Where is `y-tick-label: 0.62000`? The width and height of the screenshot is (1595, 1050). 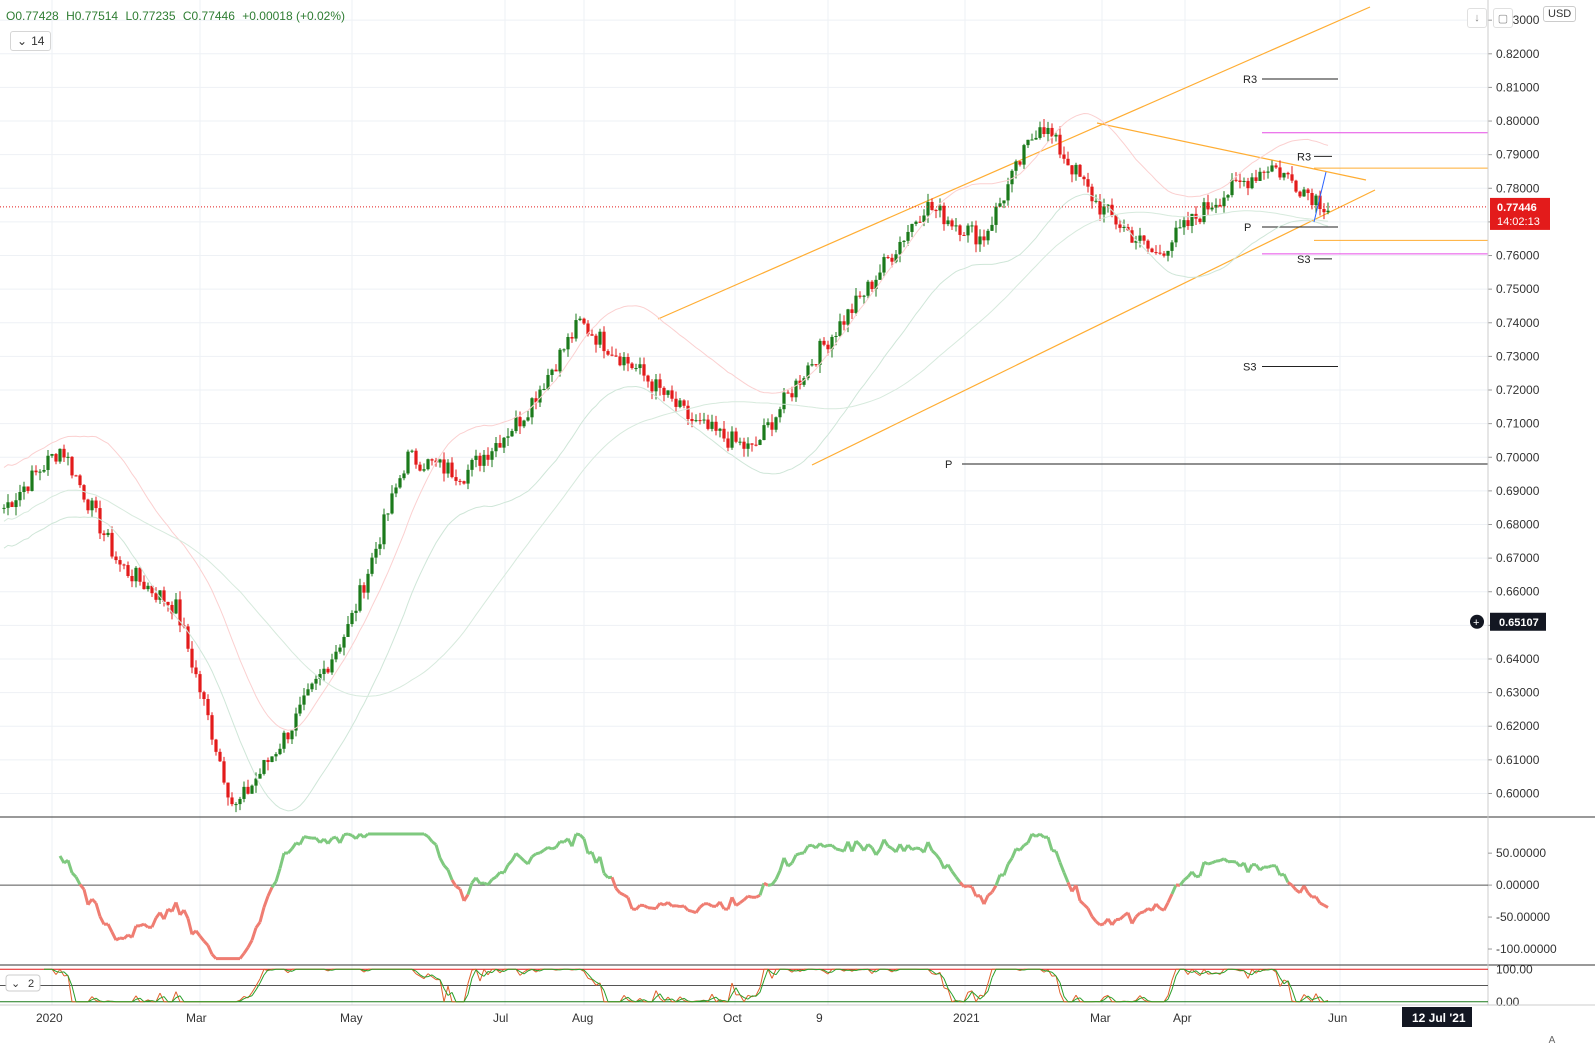
y-tick-label: 0.62000 is located at coordinates (1518, 726).